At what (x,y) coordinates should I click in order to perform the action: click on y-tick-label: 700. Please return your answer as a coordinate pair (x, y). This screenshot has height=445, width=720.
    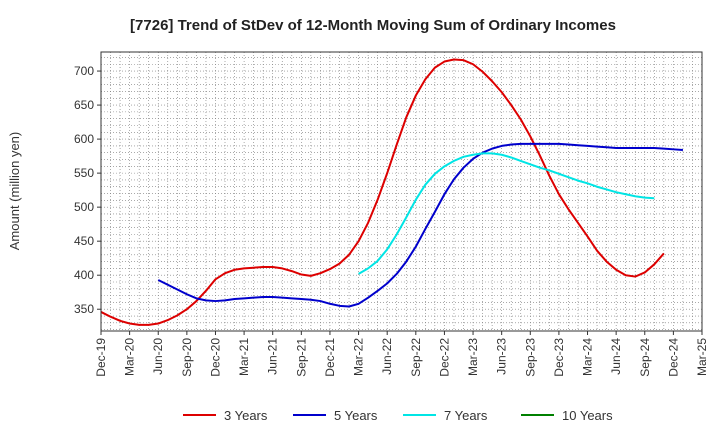
    Looking at the image, I should click on (84, 71).